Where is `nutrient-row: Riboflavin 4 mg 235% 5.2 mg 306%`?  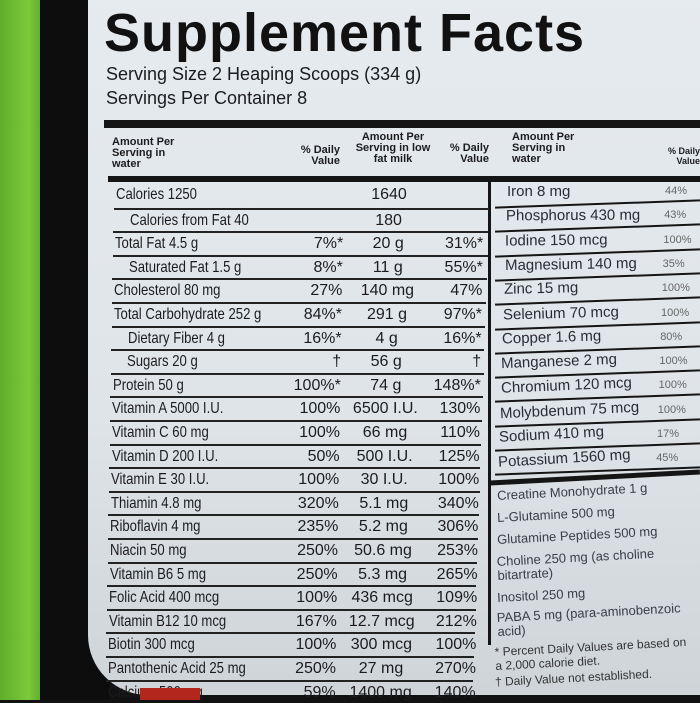
nutrient-row: Riboflavin 4 mg 235% 5.2 mg 306% is located at coordinates (293, 526).